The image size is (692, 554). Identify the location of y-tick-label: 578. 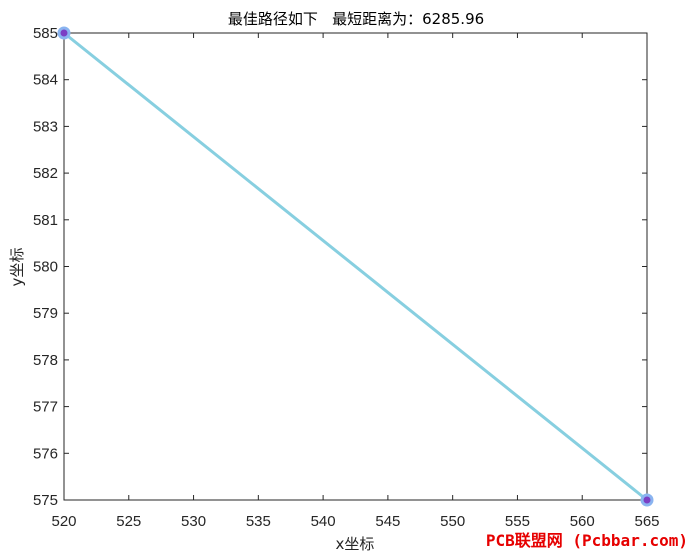
(45, 360).